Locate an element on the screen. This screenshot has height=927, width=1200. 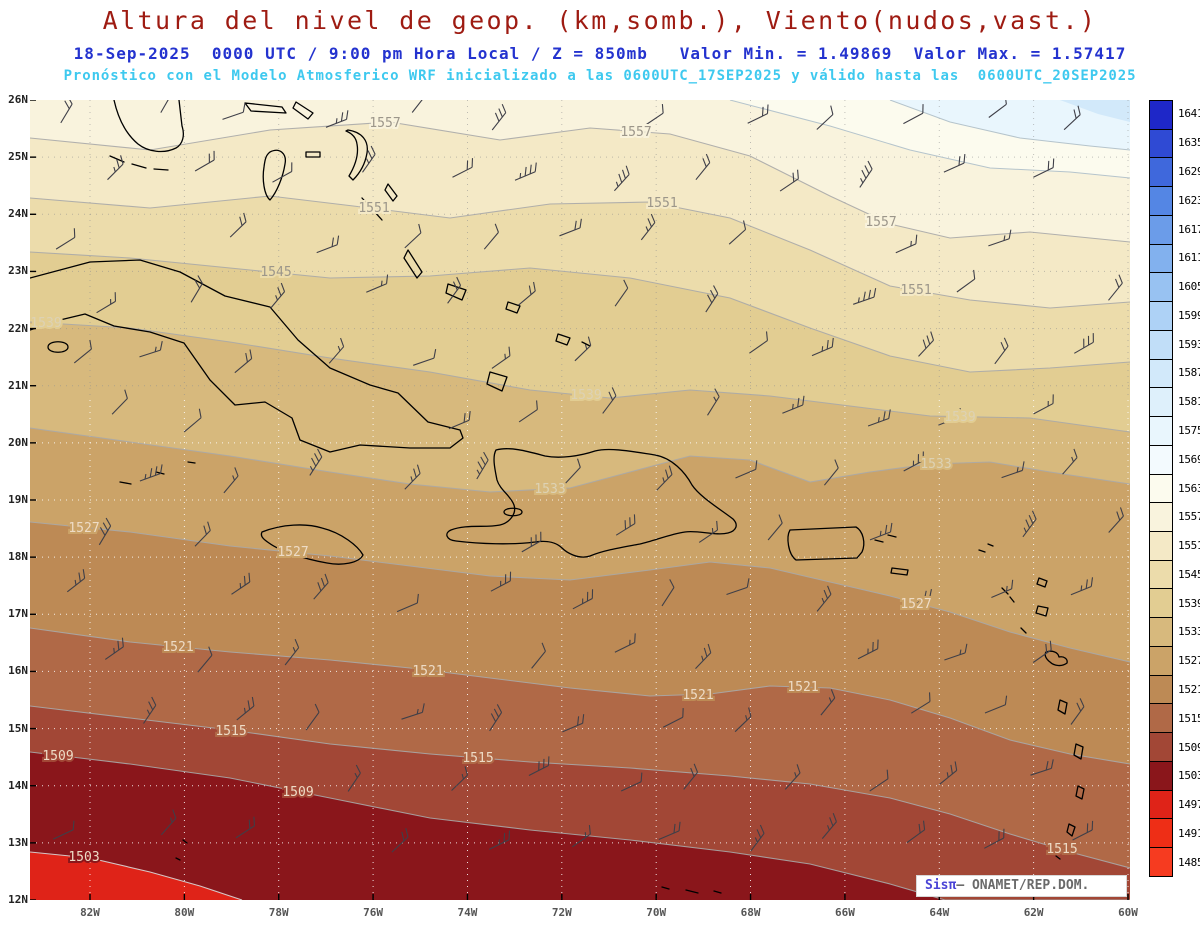
watermark-org: – ONAMET/REP.DOM. is located at coordinates (1023, 885).